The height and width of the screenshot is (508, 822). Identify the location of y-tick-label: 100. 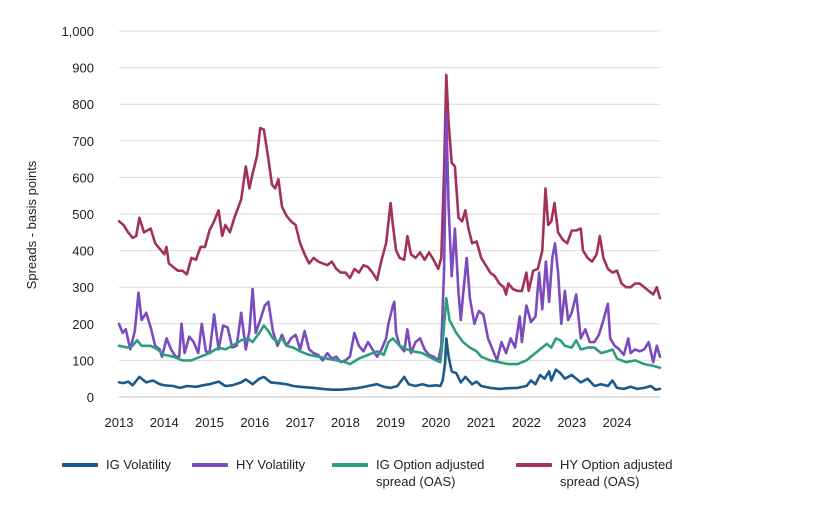
(83, 360).